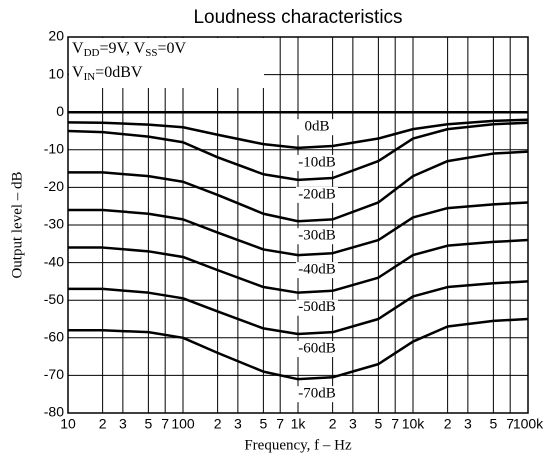 The height and width of the screenshot is (461, 558). I want to click on y-tick-label: 0, so click(60, 111).